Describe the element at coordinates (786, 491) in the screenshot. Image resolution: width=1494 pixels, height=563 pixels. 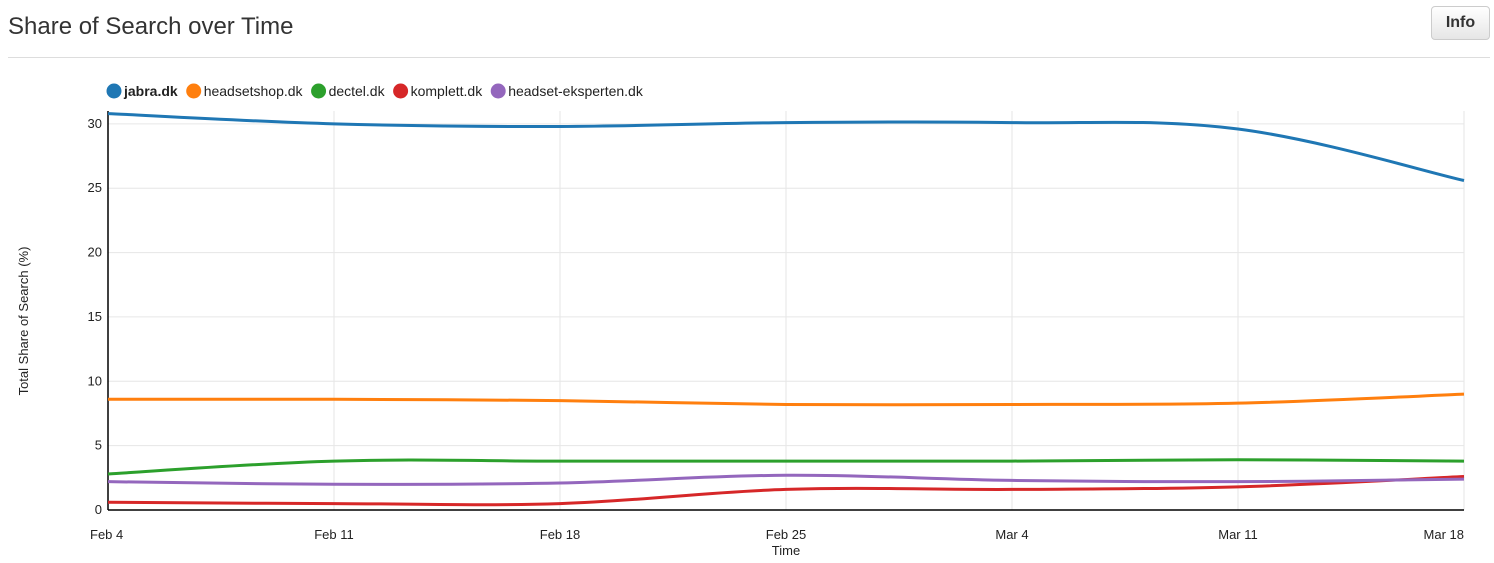
I see `series-line-komplett-dk` at that location.